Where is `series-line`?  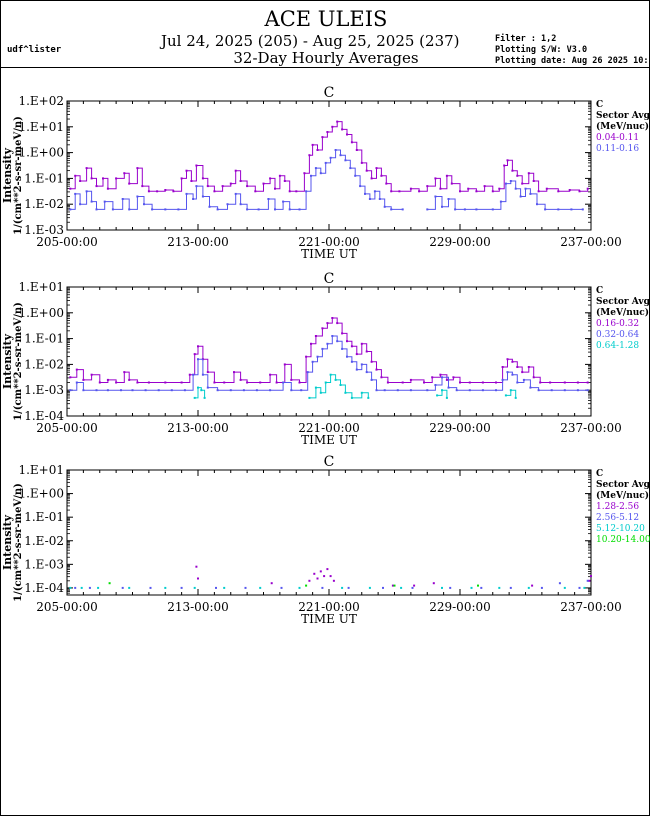
series-line is located at coordinates (355, 386).